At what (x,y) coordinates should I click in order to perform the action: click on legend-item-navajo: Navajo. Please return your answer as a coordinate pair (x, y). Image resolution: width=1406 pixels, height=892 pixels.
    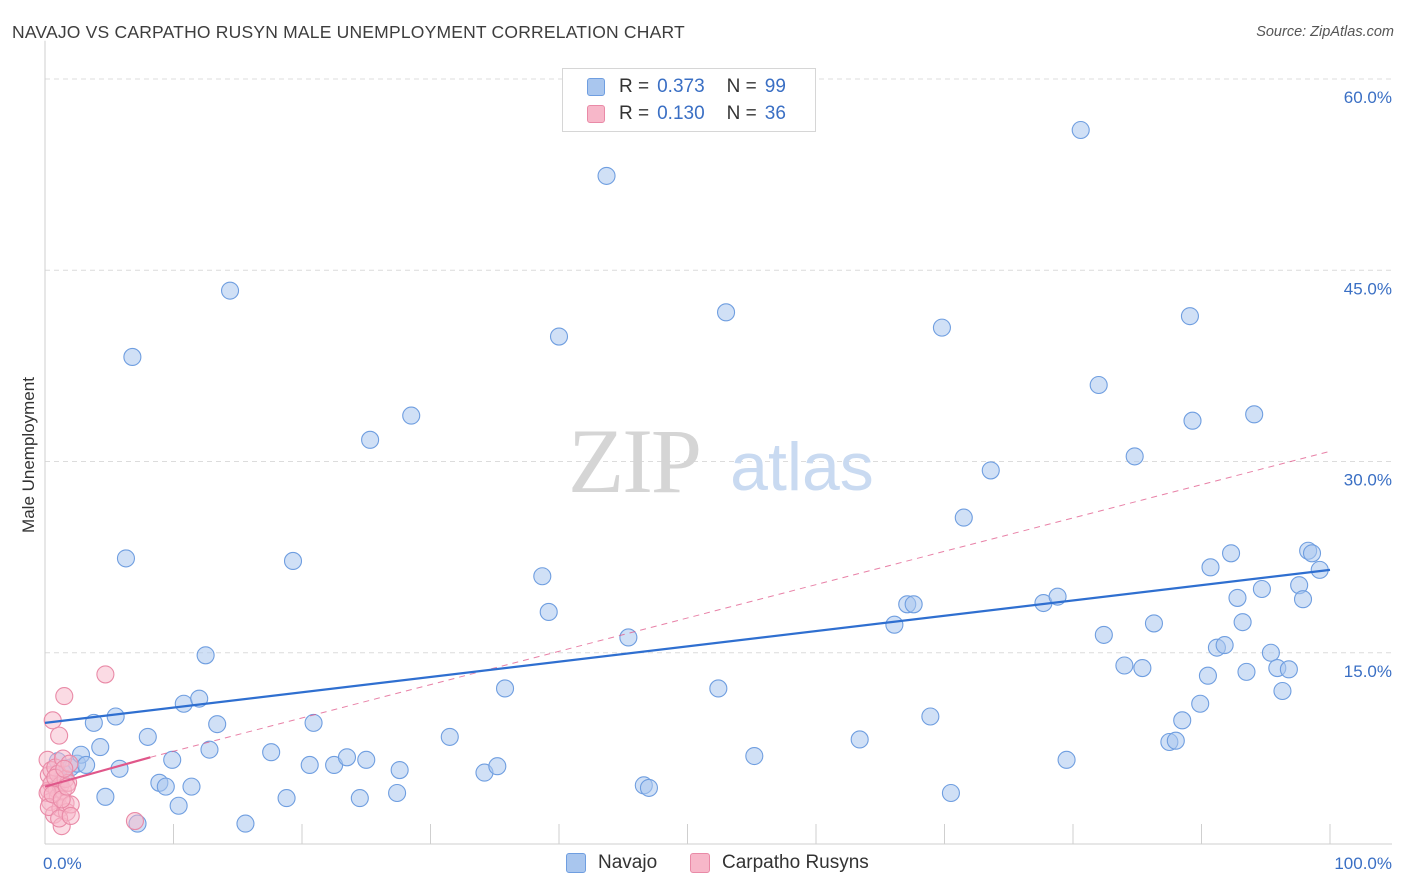
    Looking at the image, I should click on (611, 863).